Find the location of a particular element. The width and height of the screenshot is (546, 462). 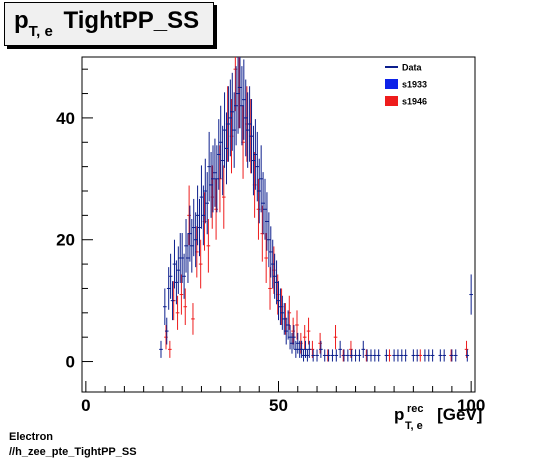

title-main: p is located at coordinates (21, 20).